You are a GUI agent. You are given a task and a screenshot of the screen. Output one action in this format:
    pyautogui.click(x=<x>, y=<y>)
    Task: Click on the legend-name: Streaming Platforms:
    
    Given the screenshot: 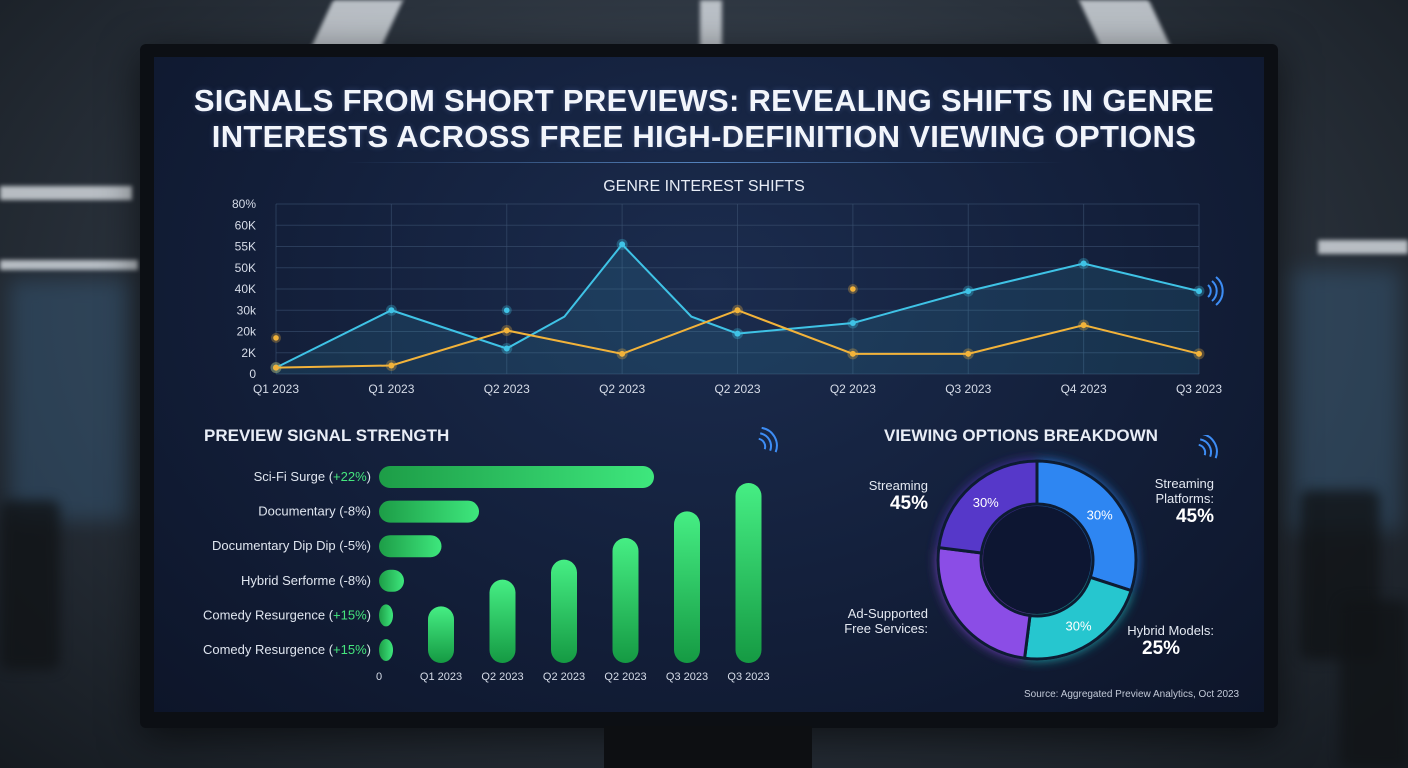 What is the action you would take?
    pyautogui.click(x=1184, y=491)
    